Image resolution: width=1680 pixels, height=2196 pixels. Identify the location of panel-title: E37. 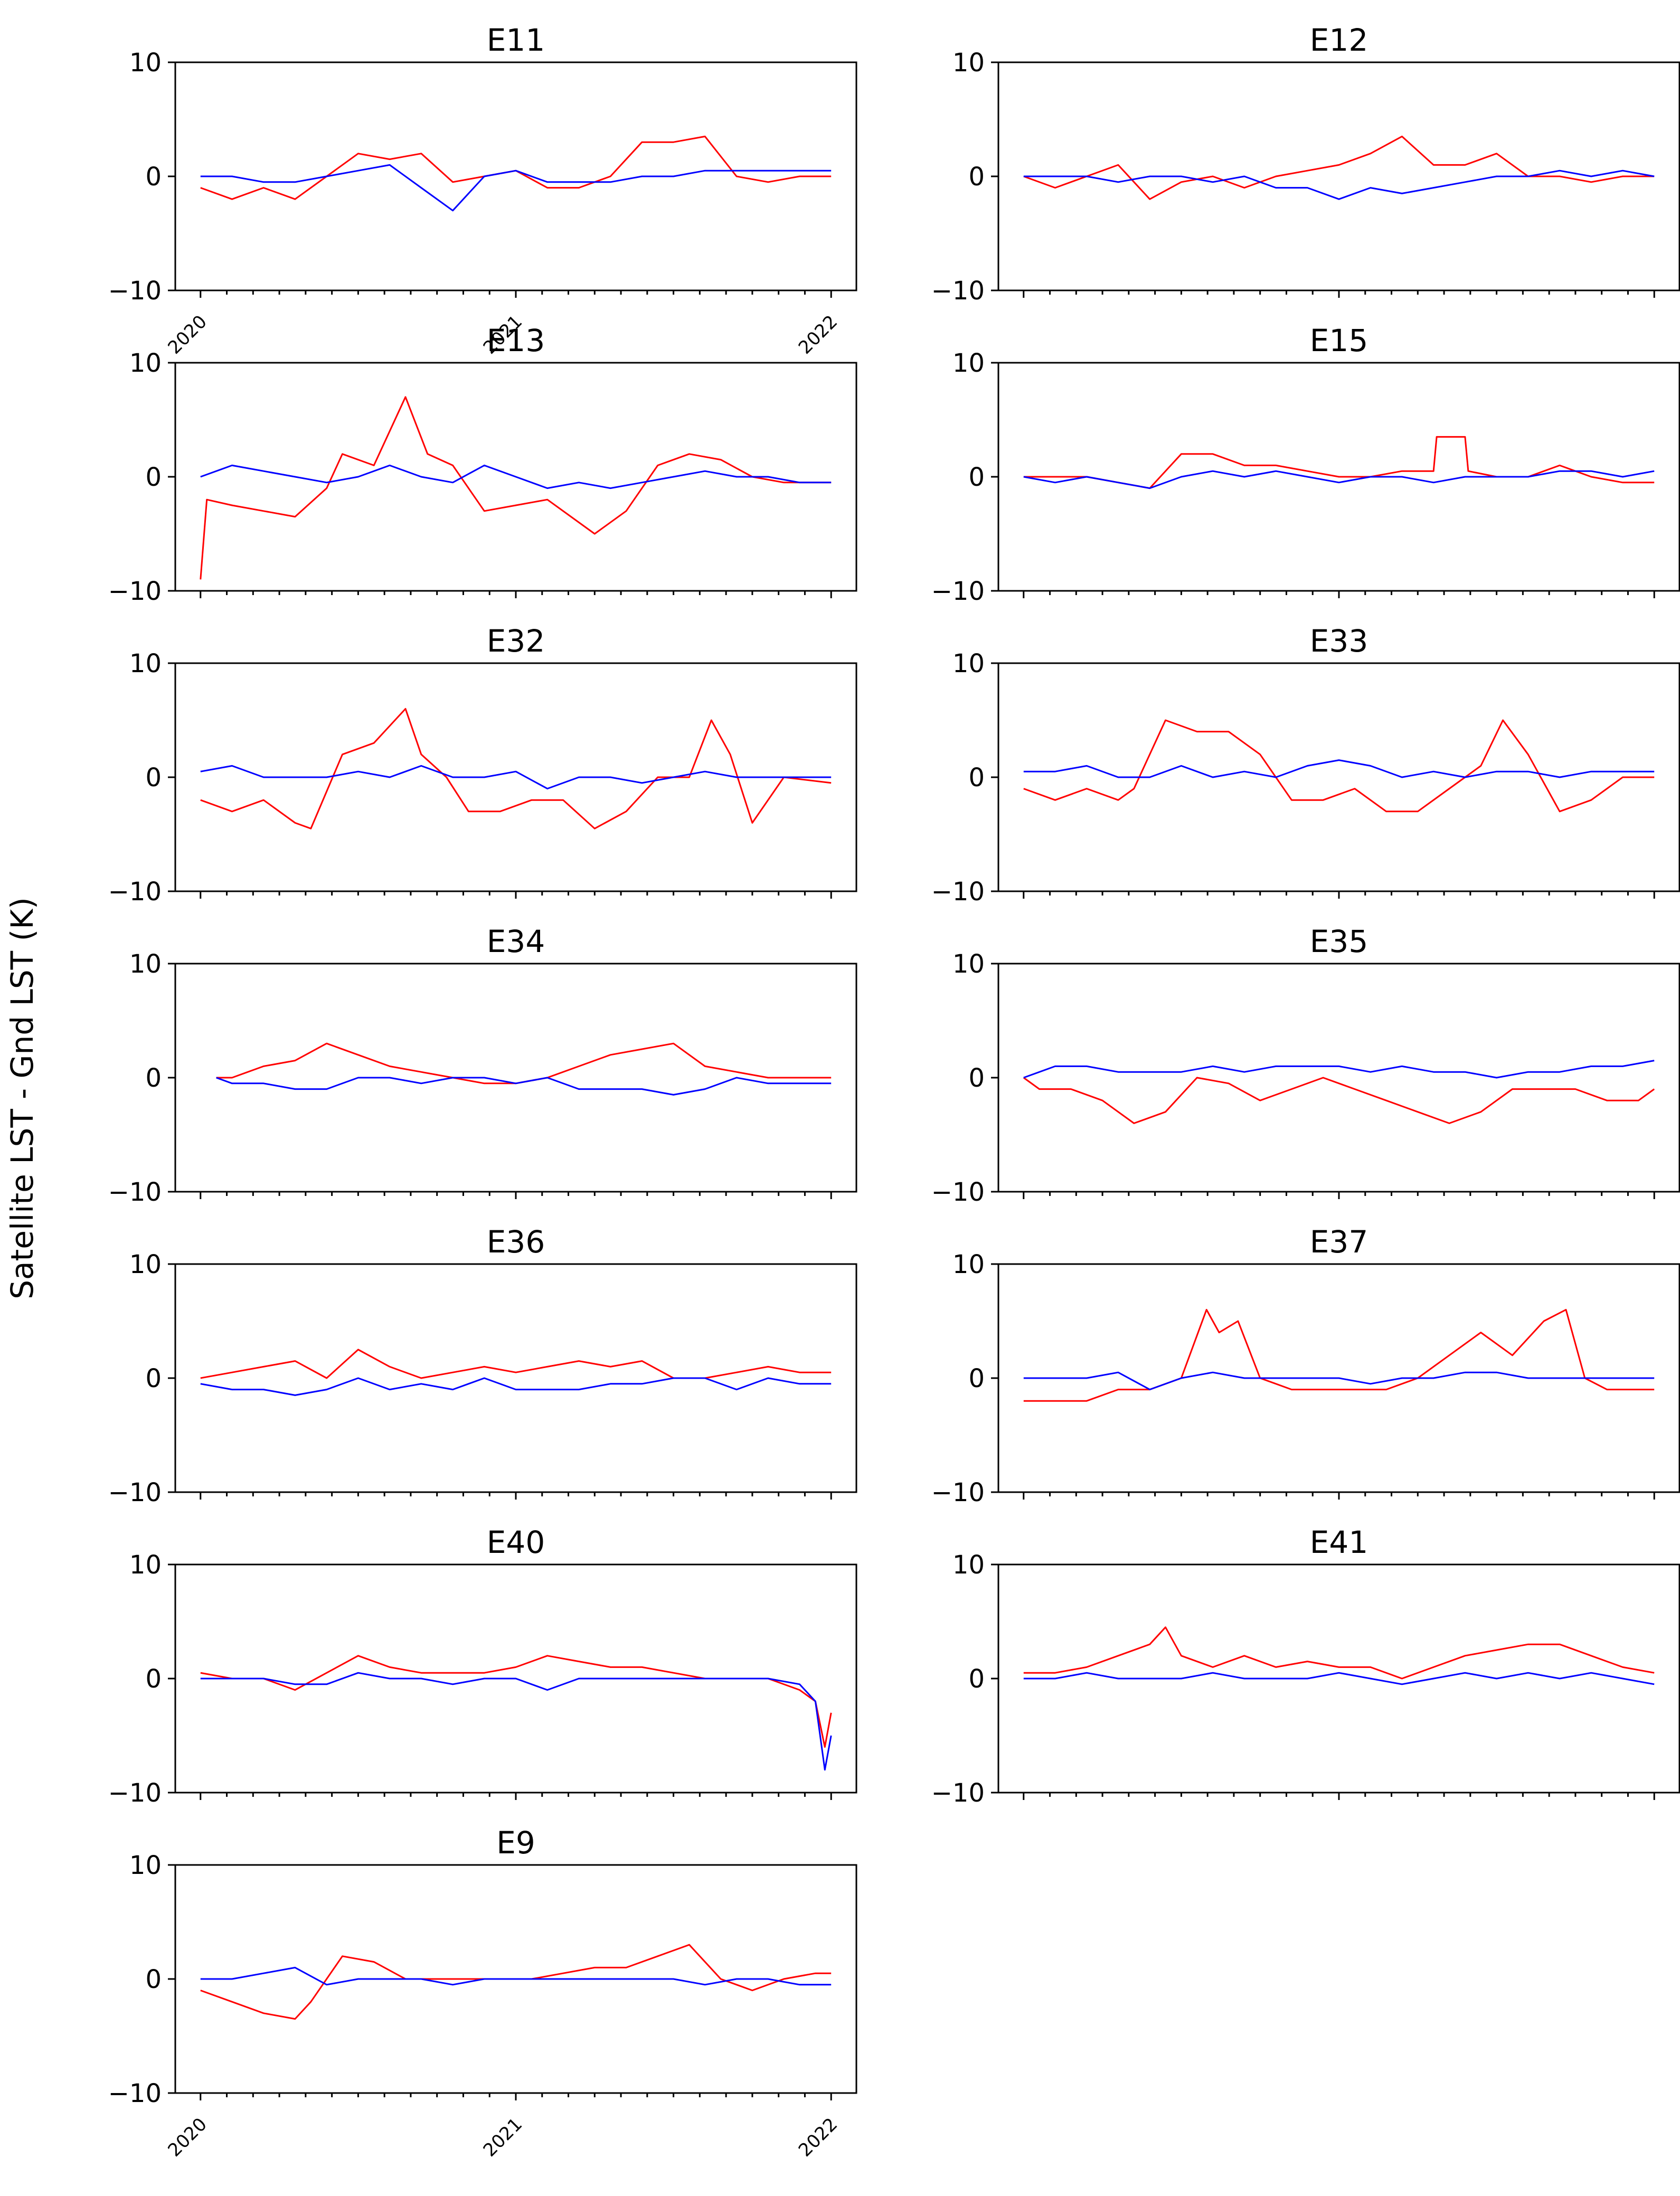
(1339, 1242).